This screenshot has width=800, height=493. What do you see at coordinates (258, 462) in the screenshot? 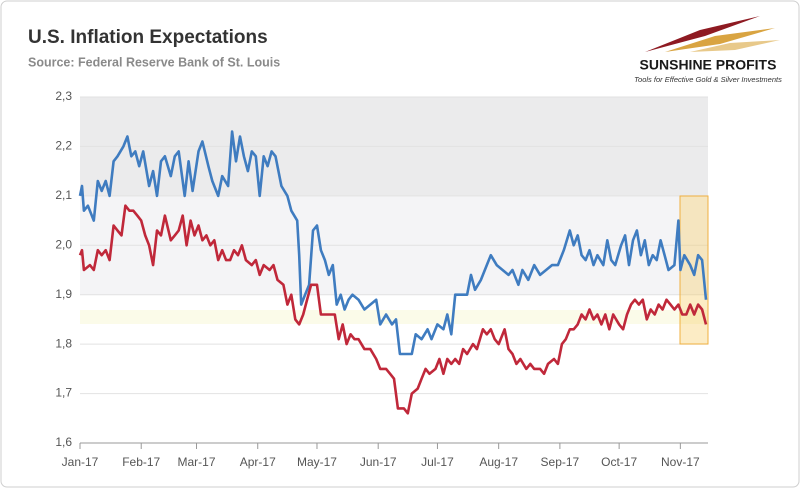
I see `x-tick-label: Apr-17` at bounding box center [258, 462].